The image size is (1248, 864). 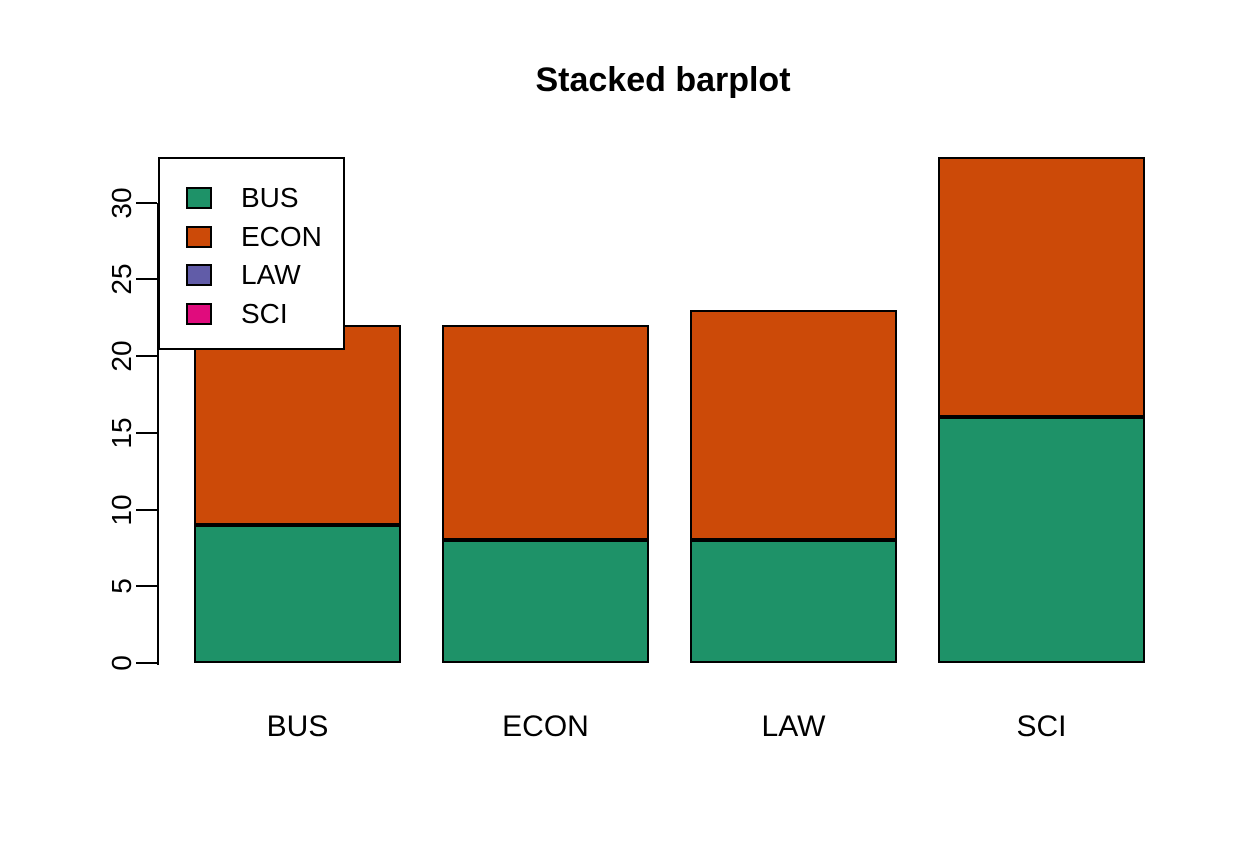 What do you see at coordinates (297, 593) in the screenshot?
I see `bar-segment-bus-bus` at bounding box center [297, 593].